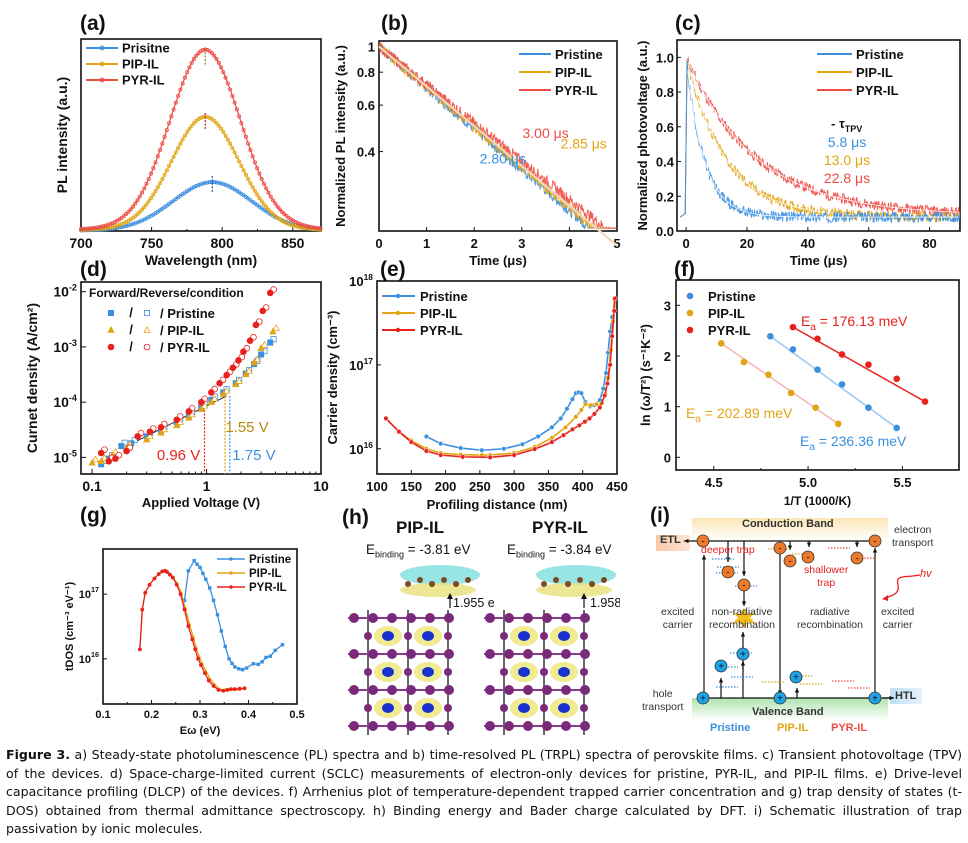 Image resolution: width=968 pixels, height=843 pixels. Describe the element at coordinates (573, 72) in the screenshot. I see `legend-label: PIP-IL` at that location.